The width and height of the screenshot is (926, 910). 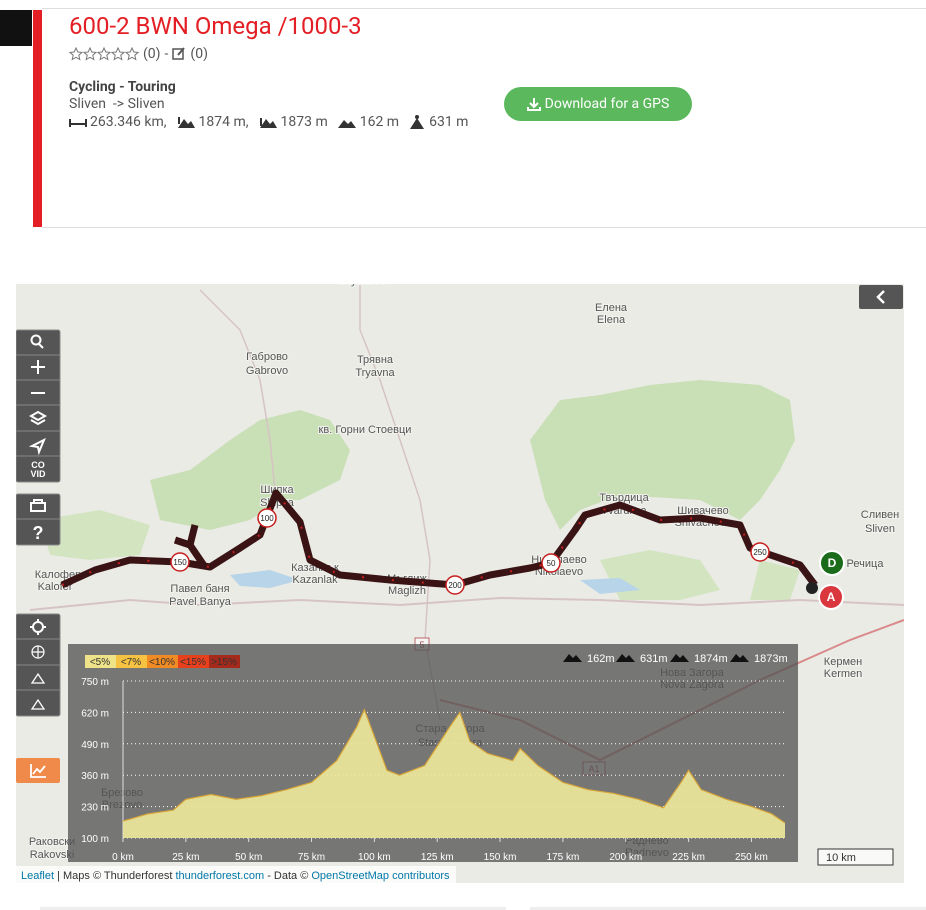 I want to click on end-dot, so click(x=812, y=588).